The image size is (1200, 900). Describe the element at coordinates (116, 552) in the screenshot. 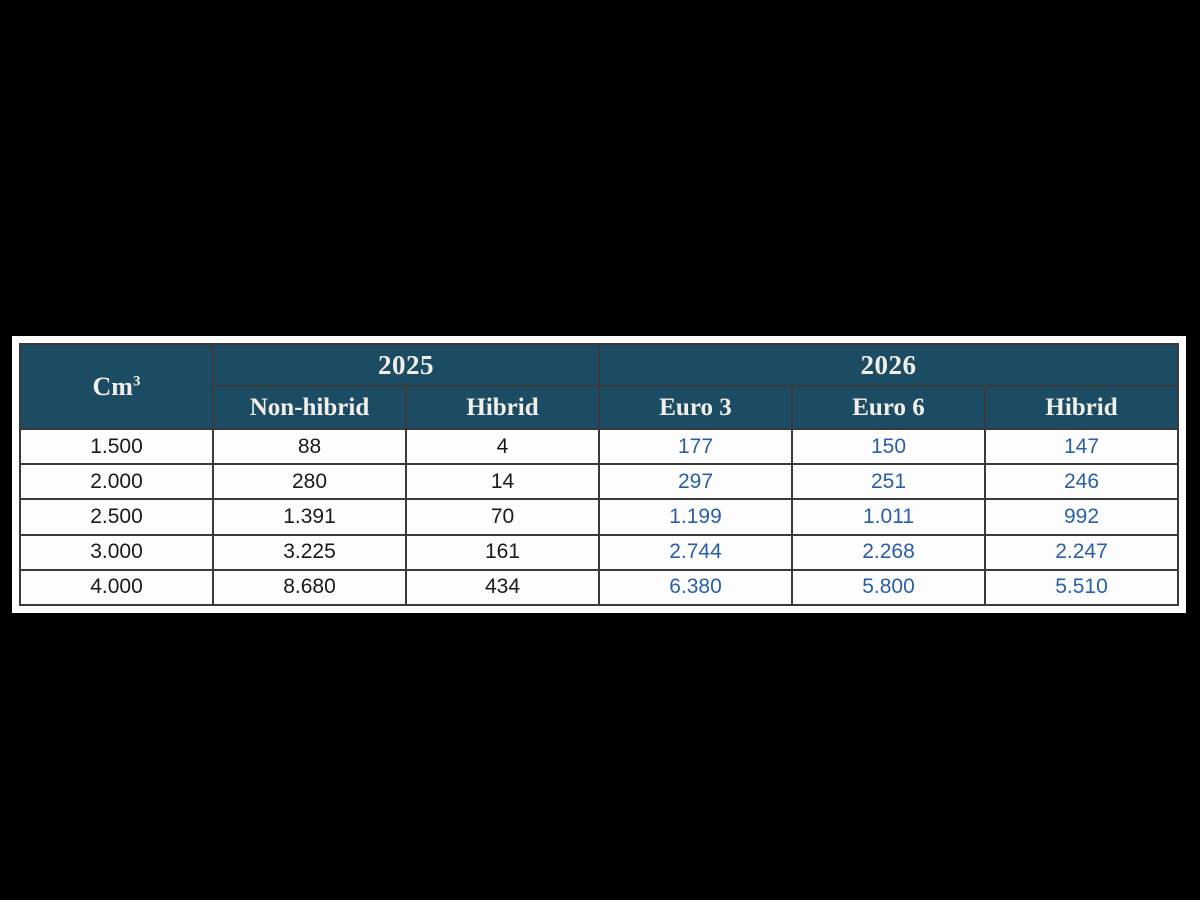

I see `cell-cm3: 3.000` at that location.